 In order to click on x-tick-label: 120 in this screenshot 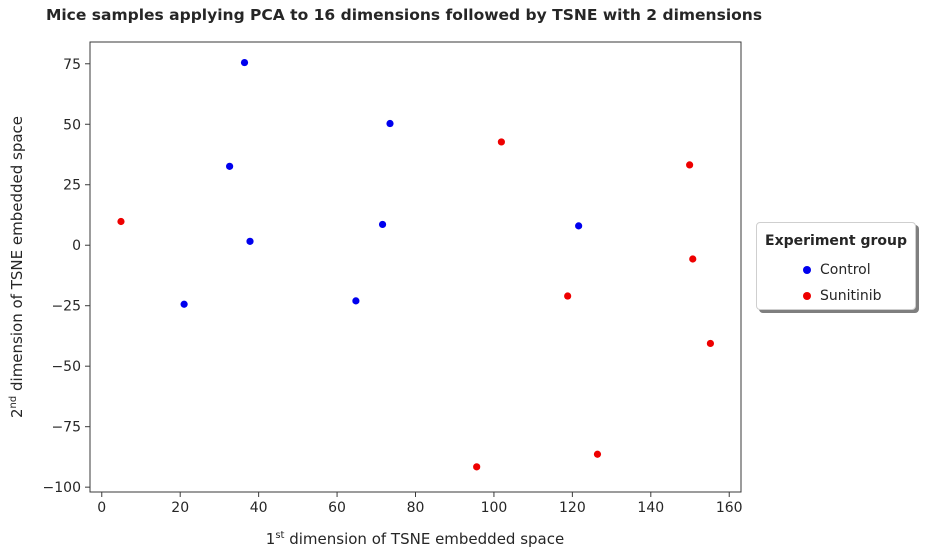, I will do `click(572, 508)`.